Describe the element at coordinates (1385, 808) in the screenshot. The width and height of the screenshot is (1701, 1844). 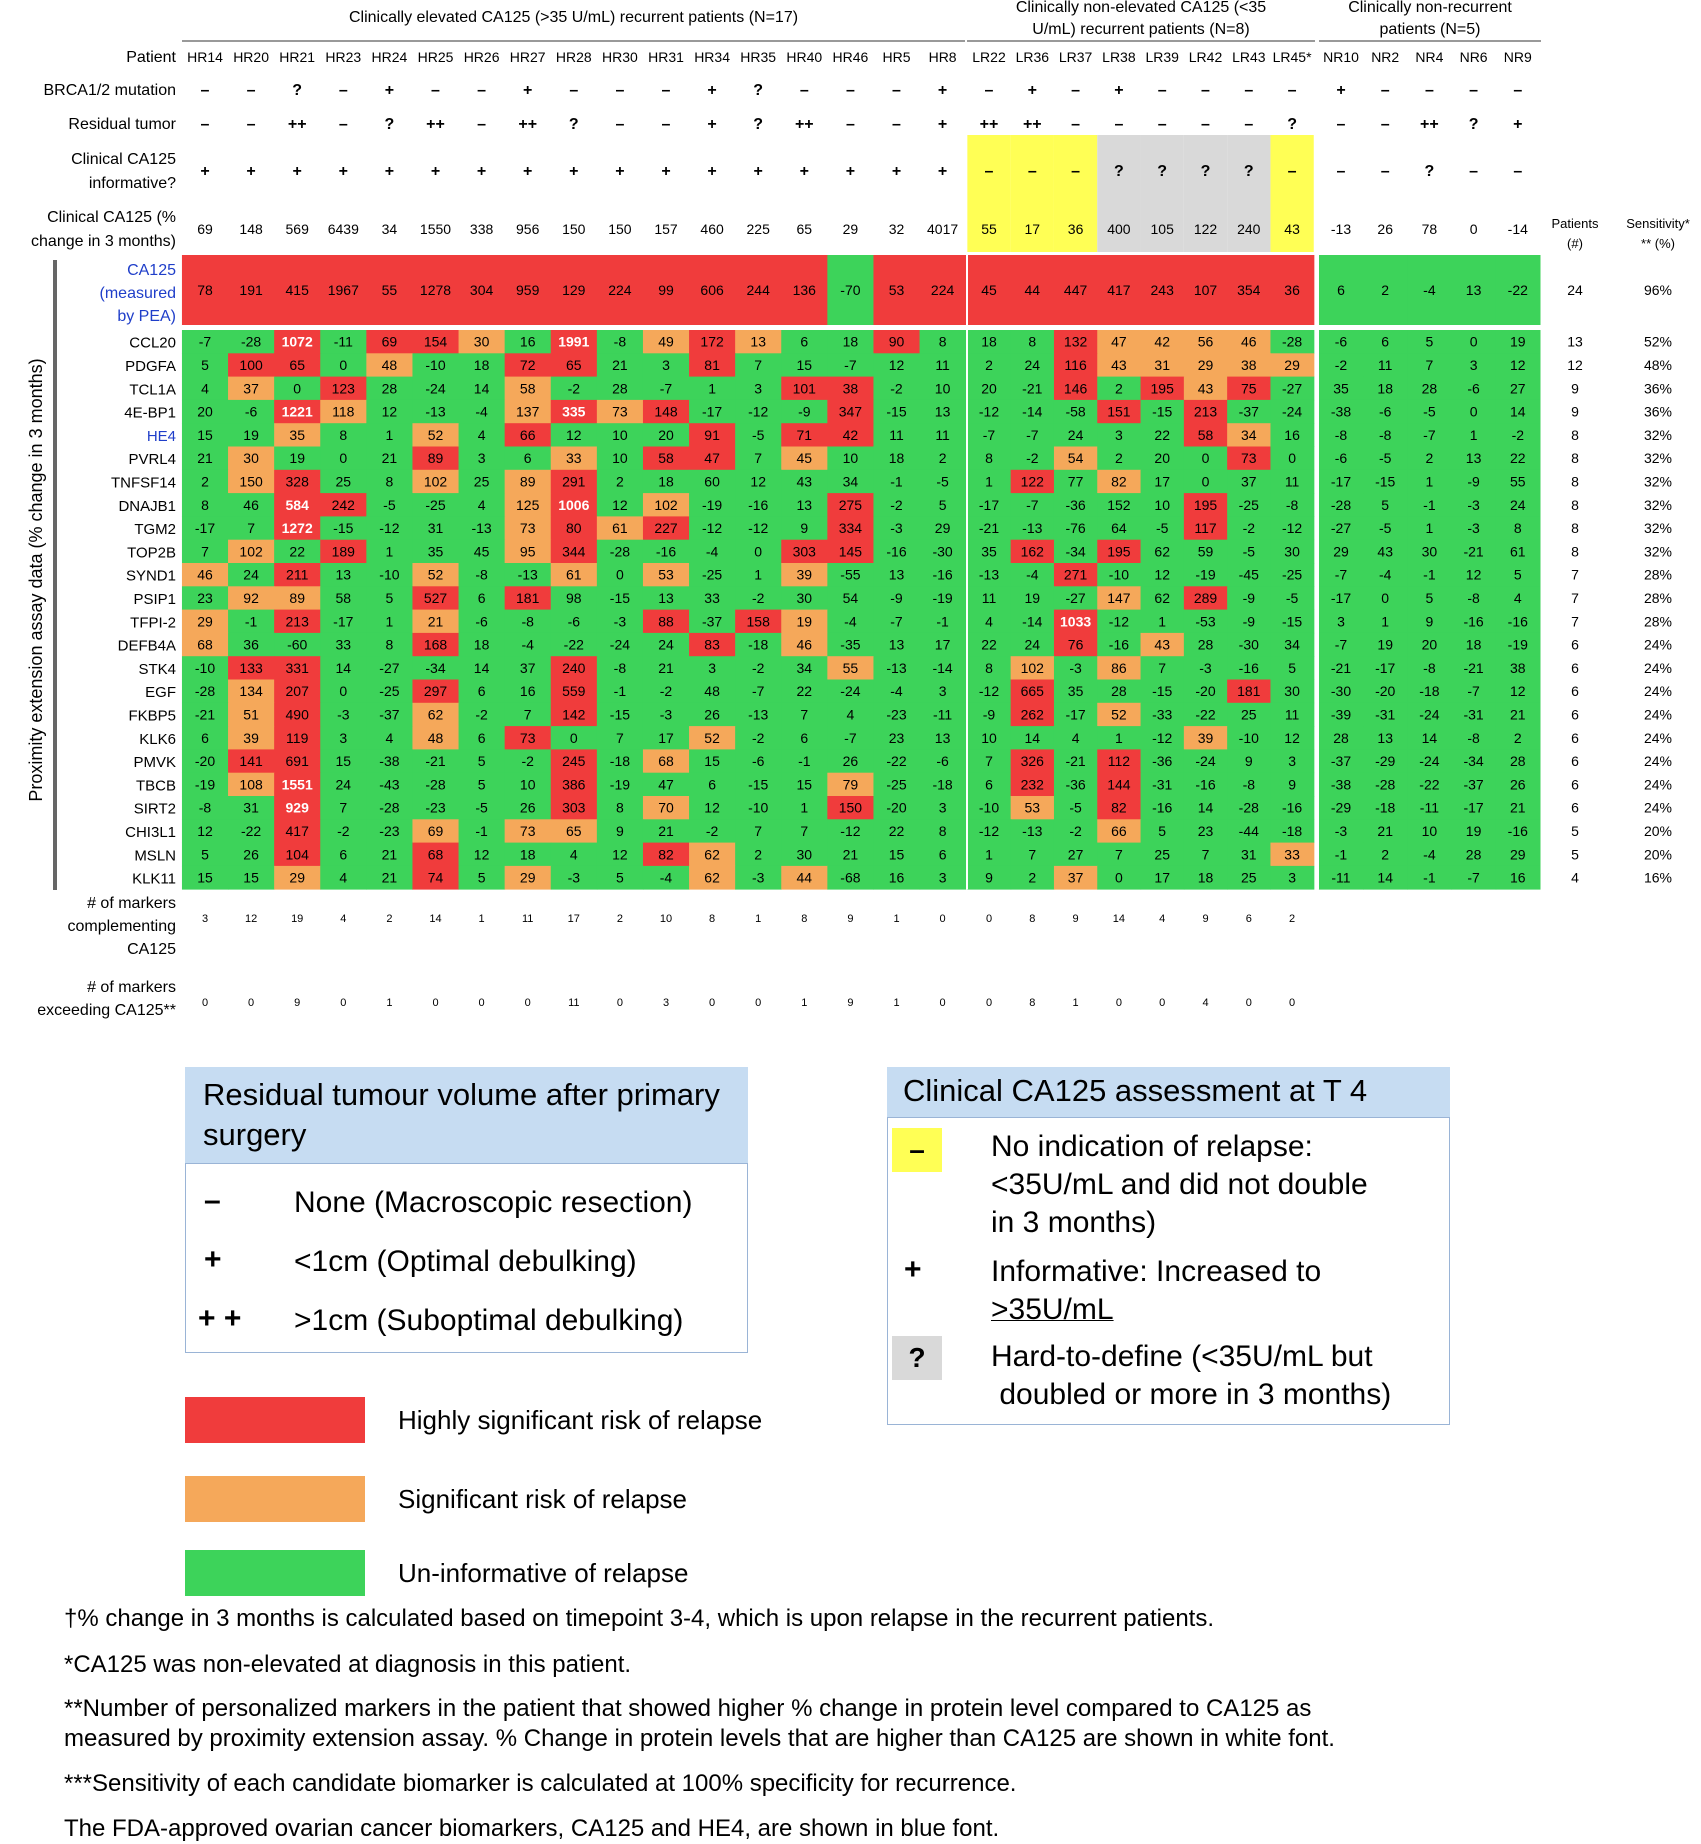
I see `heat-value-21-26: -18` at that location.